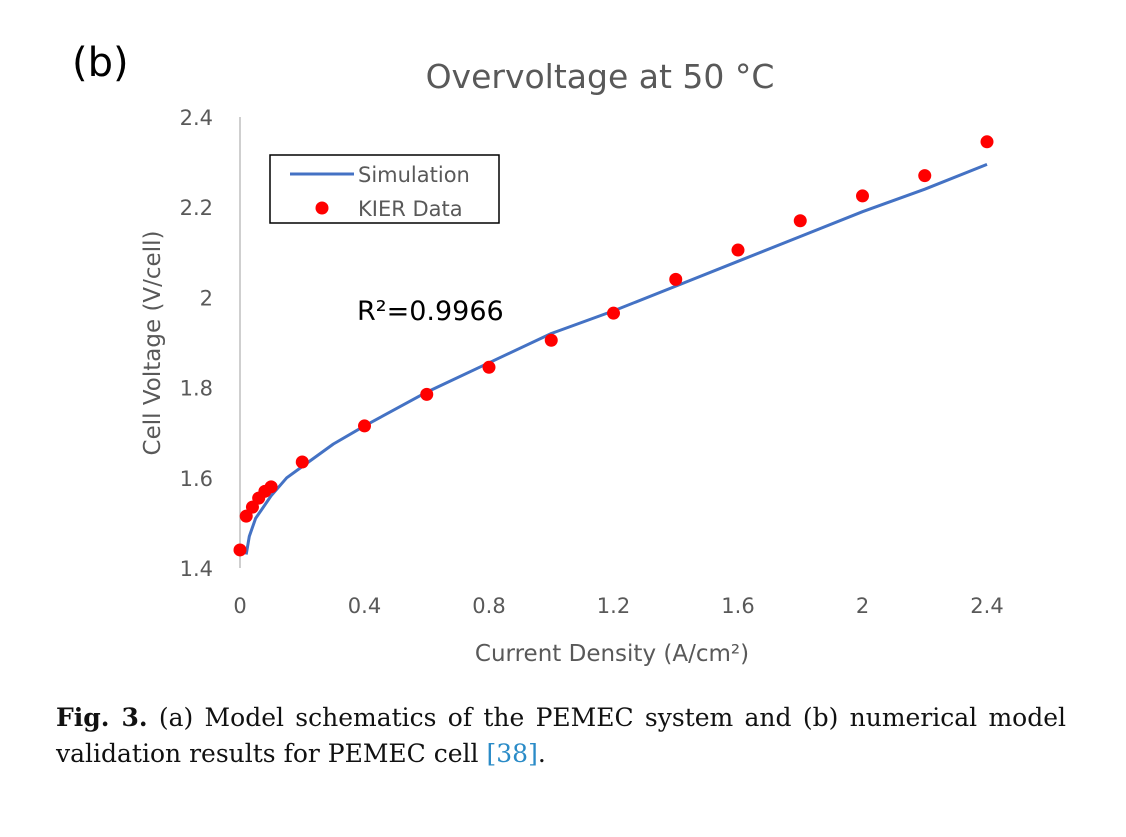  I want to click on y-tick-label: 1.6, so click(196, 479).